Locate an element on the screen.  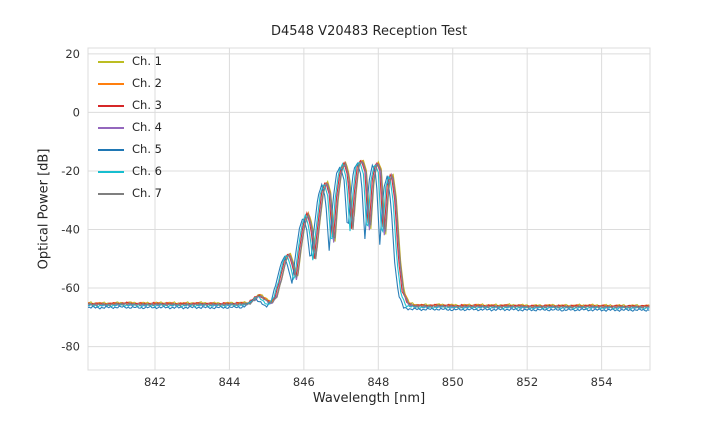
y-tick-label: -60 is located at coordinates (70, 288).